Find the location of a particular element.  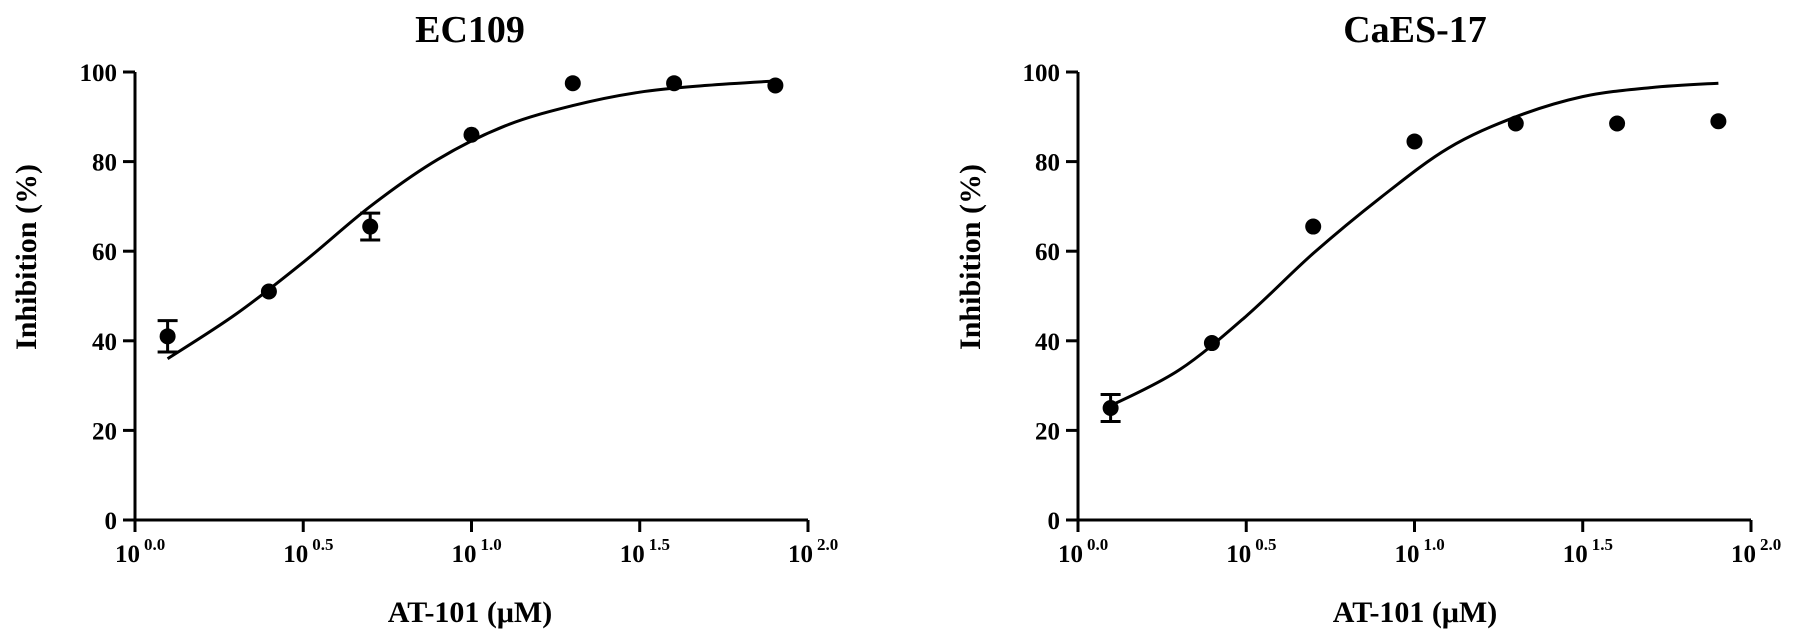

chart-title: CaES-17 is located at coordinates (1415, 30).